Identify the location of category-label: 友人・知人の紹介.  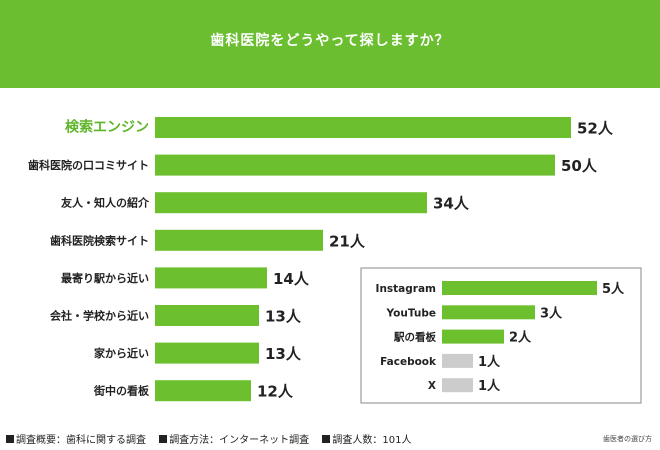
(105, 203).